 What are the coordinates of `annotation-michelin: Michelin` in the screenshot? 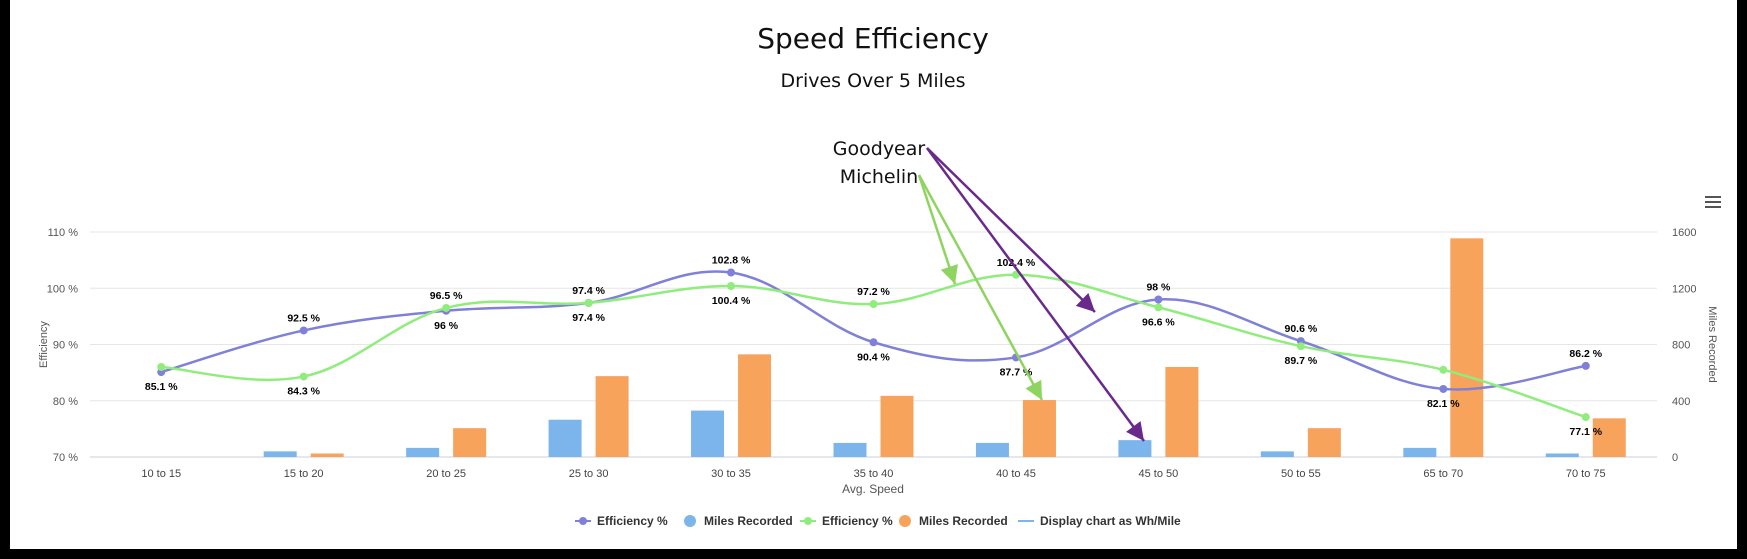 It's located at (879, 177).